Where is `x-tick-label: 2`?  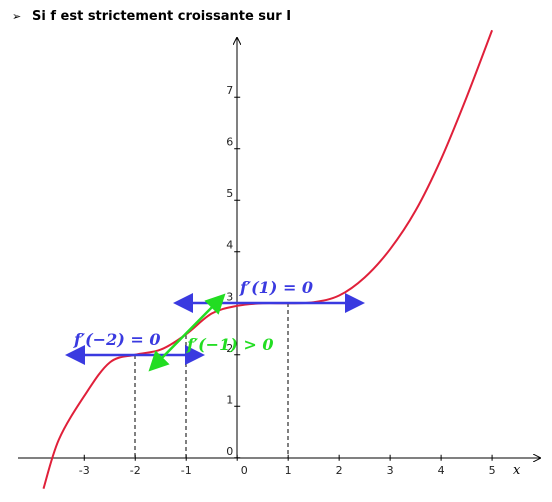
x-tick-label: 2 is located at coordinates (339, 470).